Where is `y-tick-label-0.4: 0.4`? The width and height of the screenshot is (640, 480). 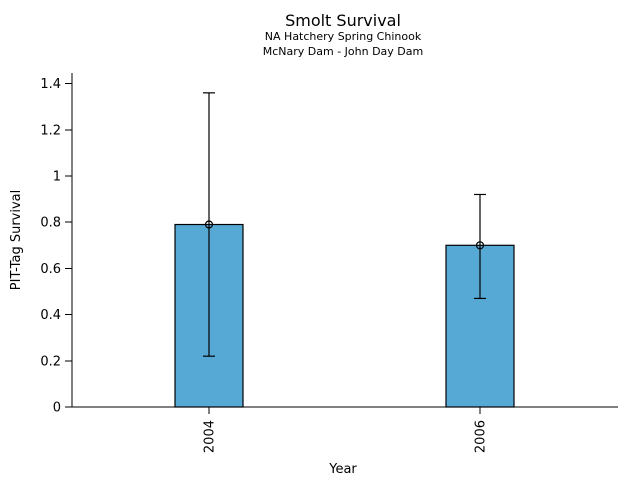 y-tick-label-0.4: 0.4 is located at coordinates (50, 315).